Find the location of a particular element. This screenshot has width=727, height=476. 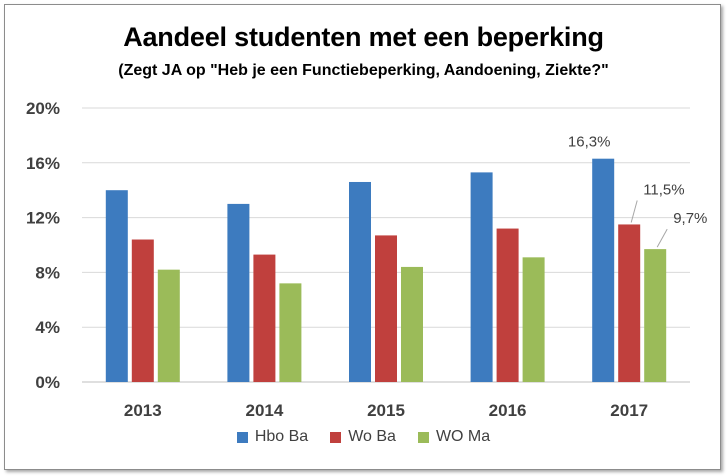

legend-label: Wo Ba is located at coordinates (372, 436).